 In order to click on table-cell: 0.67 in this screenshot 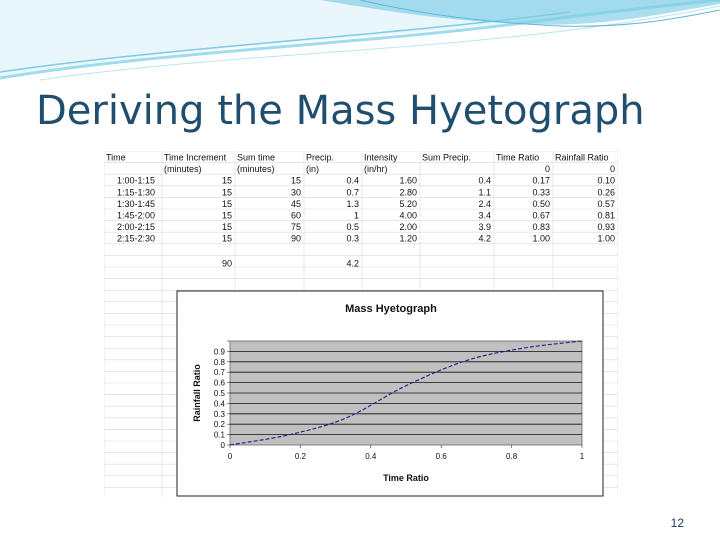, I will do `click(541, 216)`.